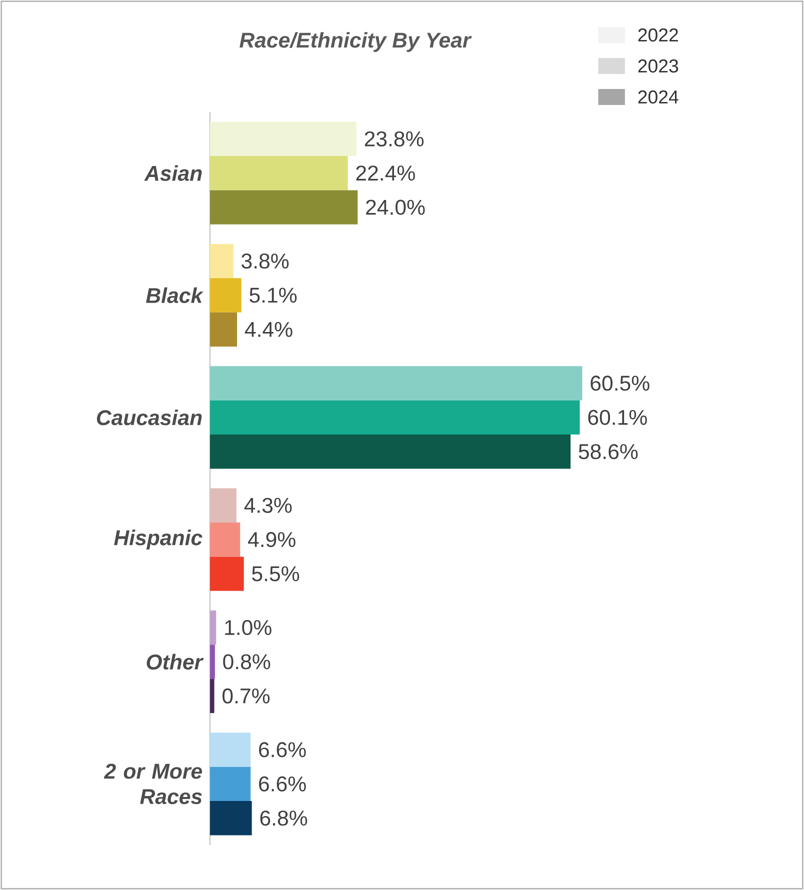 Image resolution: width=804 pixels, height=890 pixels. What do you see at coordinates (385, 173) in the screenshot?
I see `data-label: 22.4%` at bounding box center [385, 173].